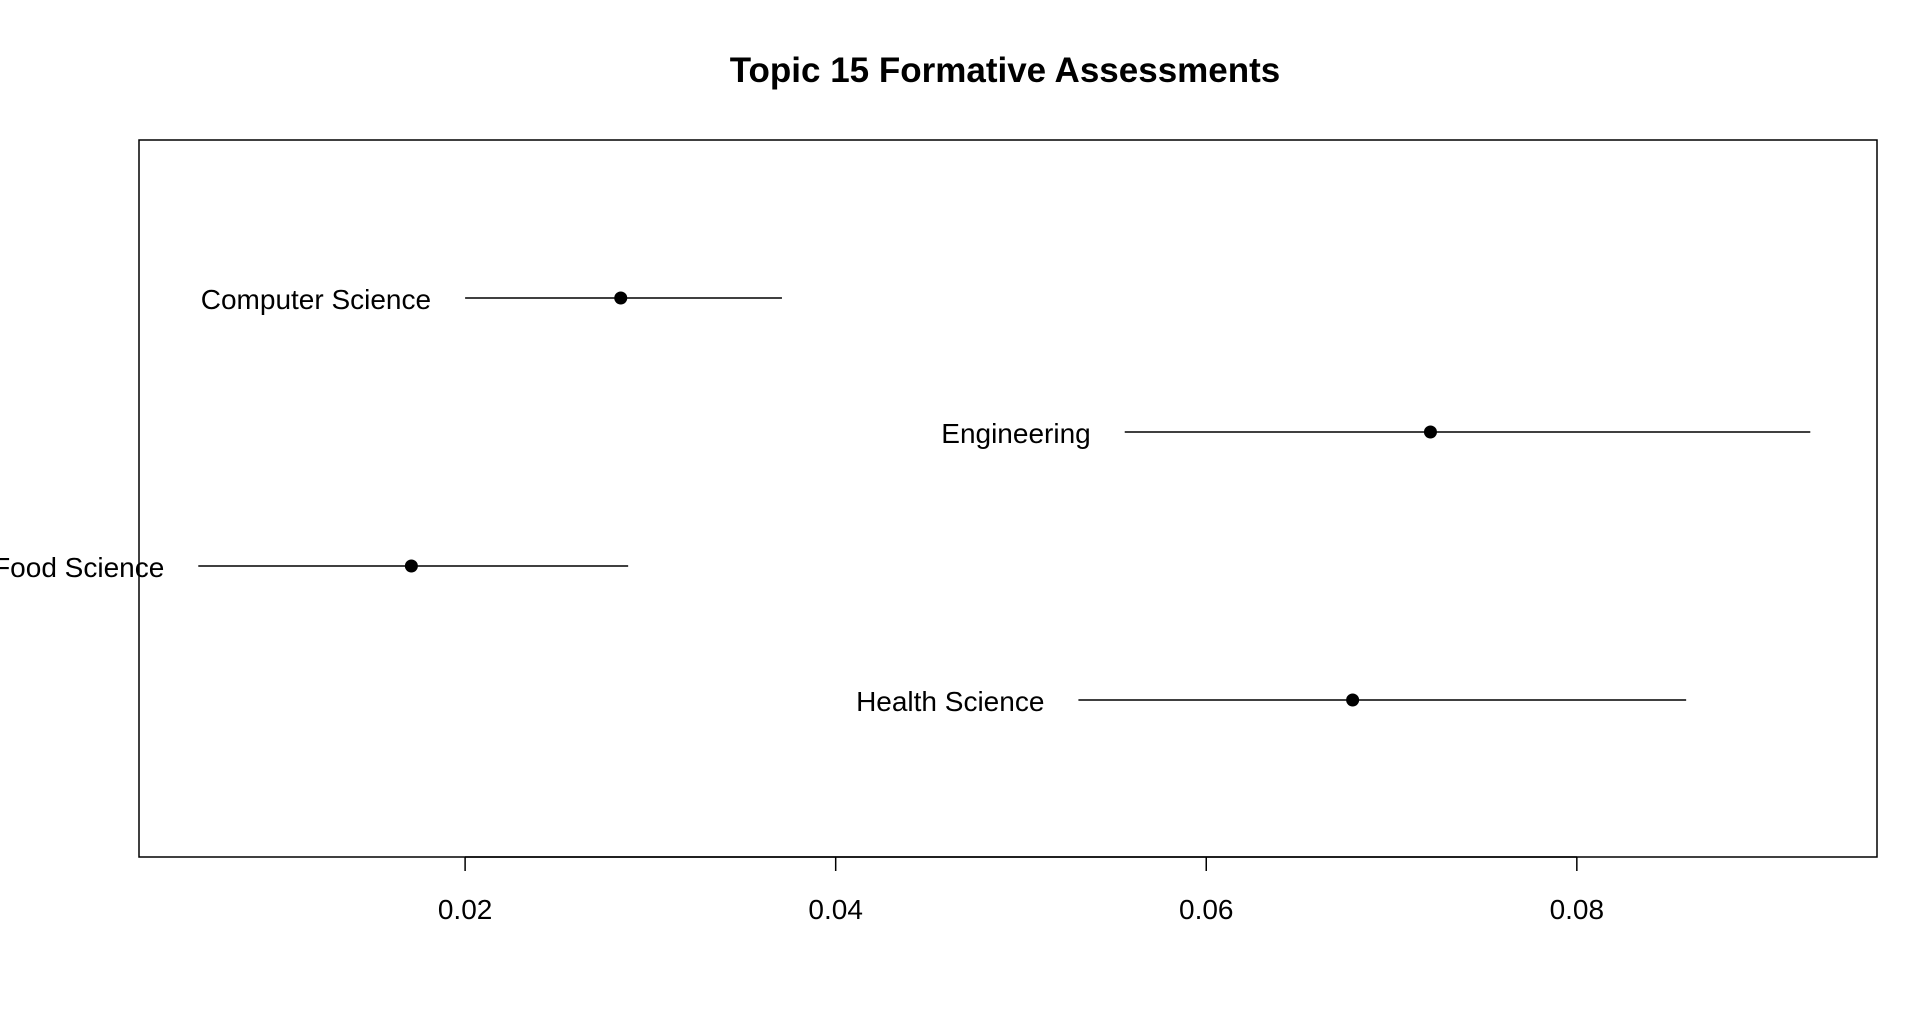  I want to click on x-tick-label: 0.08, so click(1577, 909).